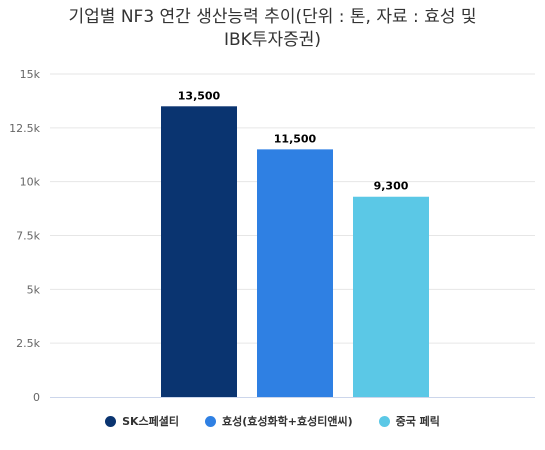 This screenshot has width=545, height=450. What do you see at coordinates (391, 186) in the screenshot?
I see `data-label: 9,300` at bounding box center [391, 186].